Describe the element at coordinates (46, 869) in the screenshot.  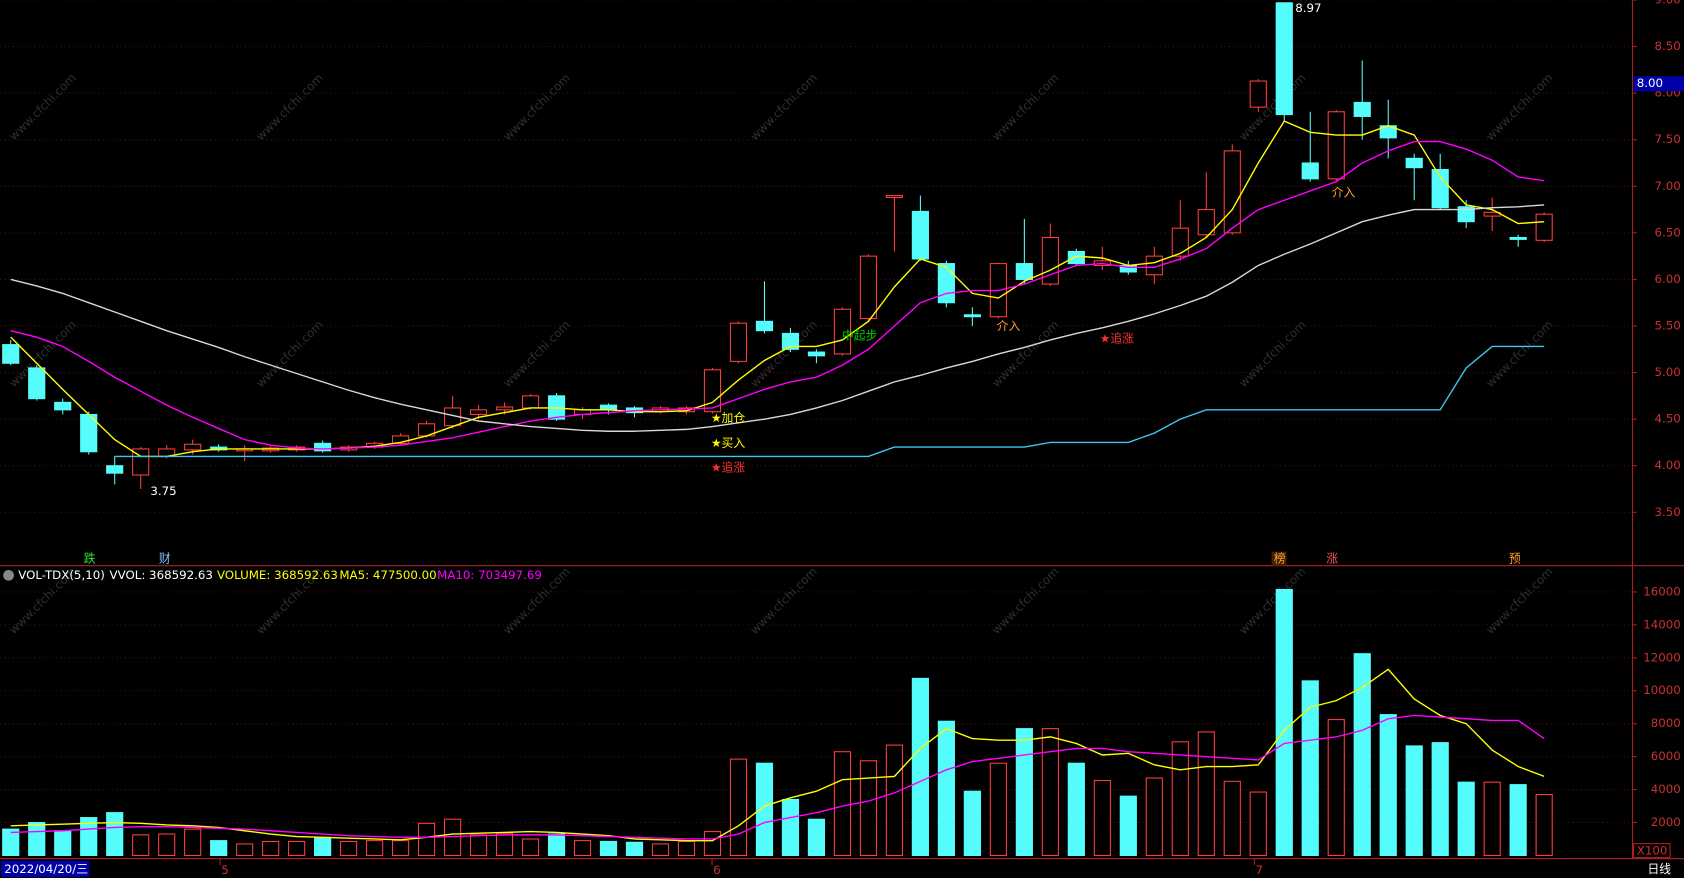
I see `date-label: 2022/04/20/三` at that location.